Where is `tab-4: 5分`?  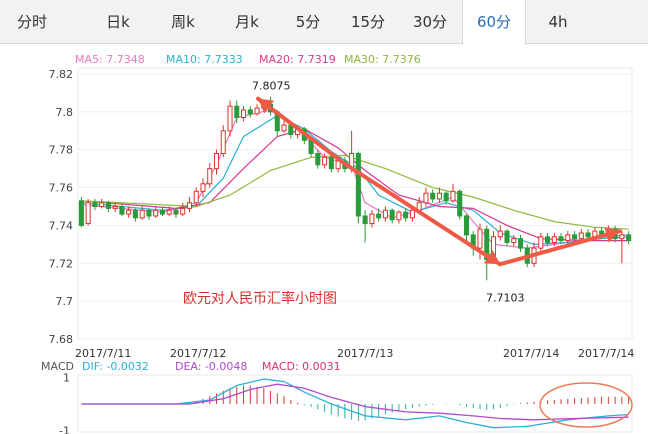
tab-4: 5分 is located at coordinates (308, 22).